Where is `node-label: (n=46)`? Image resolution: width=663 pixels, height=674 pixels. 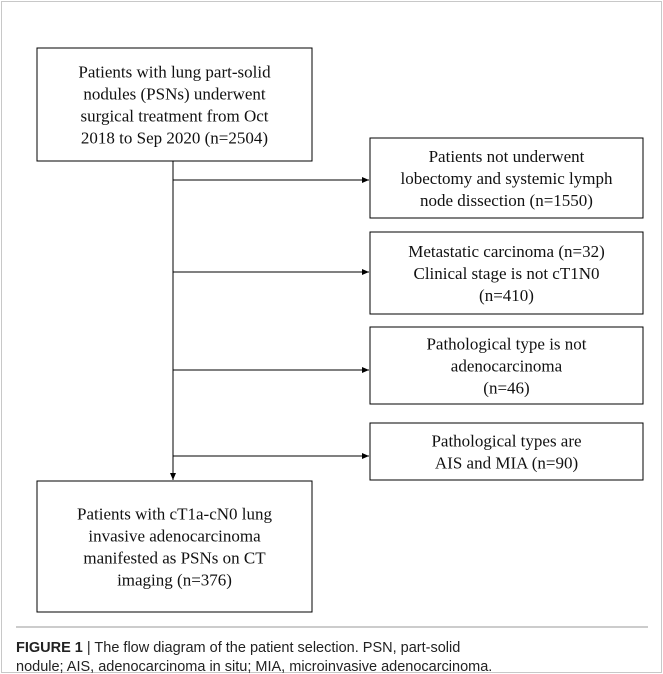
node-label: (n=46) is located at coordinates (506, 388).